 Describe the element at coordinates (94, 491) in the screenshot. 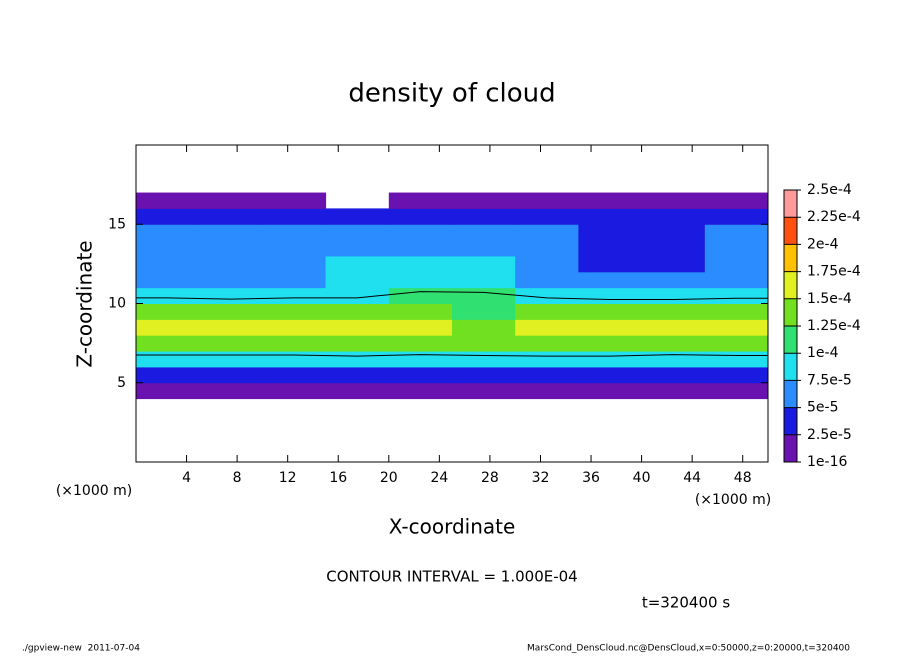

I see `y-unit: (×1000 m)` at that location.